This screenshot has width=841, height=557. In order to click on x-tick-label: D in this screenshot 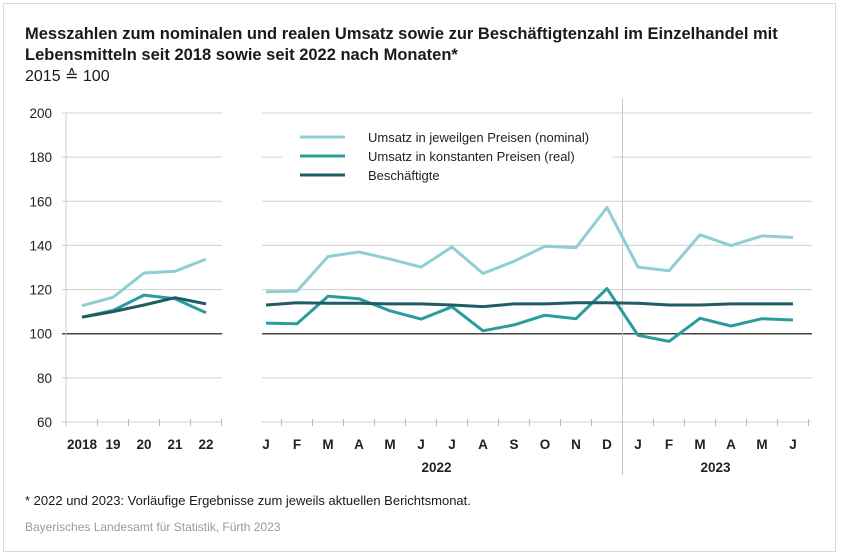, I will do `click(607, 444)`.